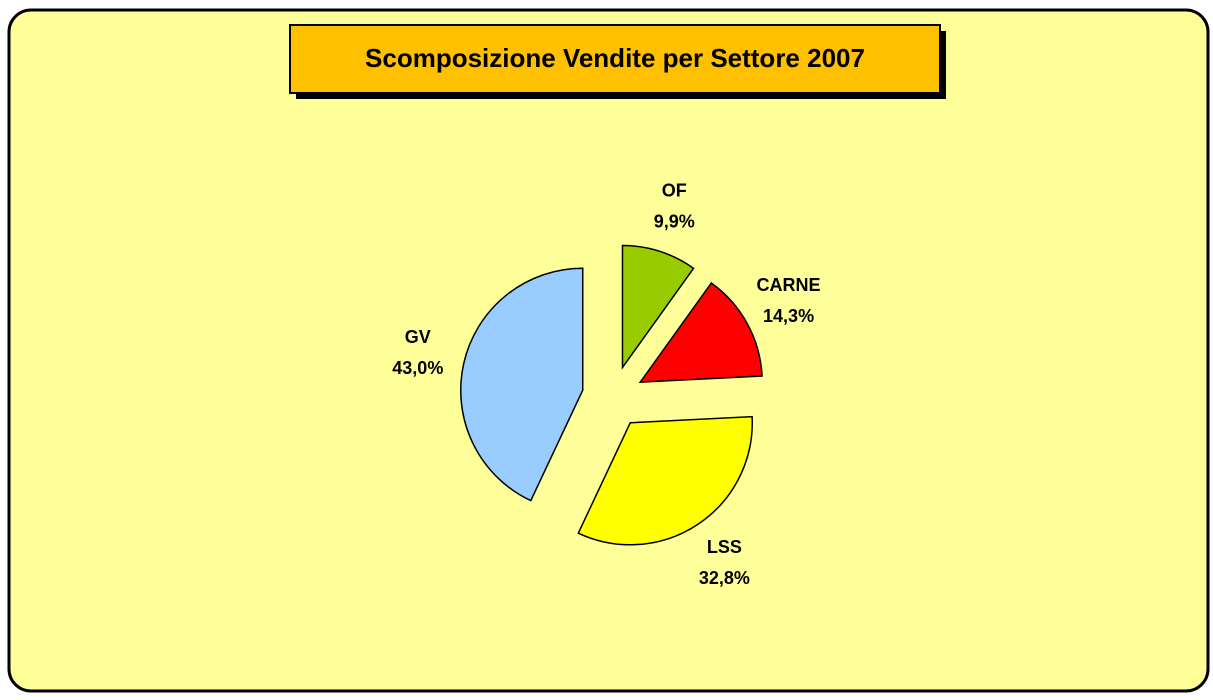 This screenshot has width=1213, height=700. Describe the element at coordinates (674, 221) in the screenshot. I see `slice-value-label: 9,9%` at that location.